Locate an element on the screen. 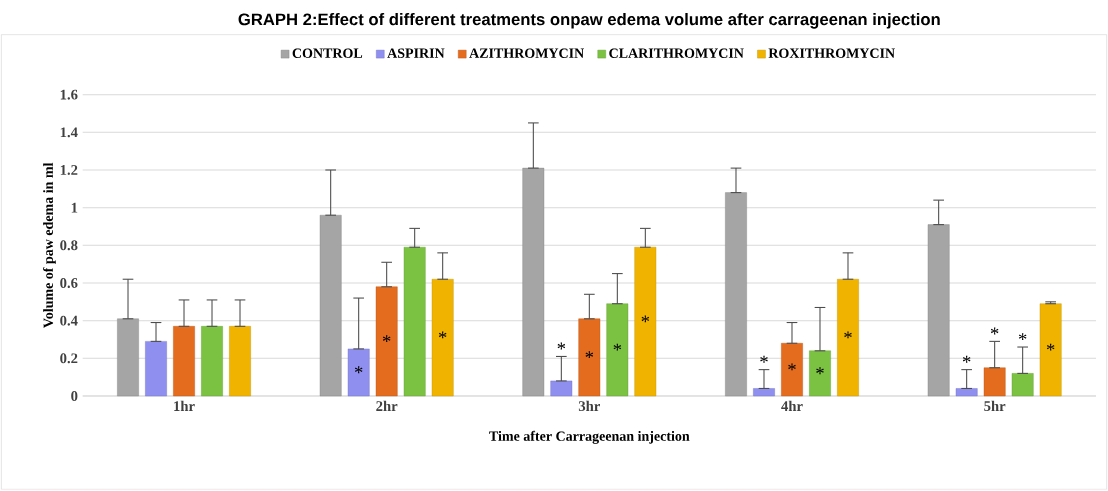  y-tick-label: 1.4 is located at coordinates (69, 132).